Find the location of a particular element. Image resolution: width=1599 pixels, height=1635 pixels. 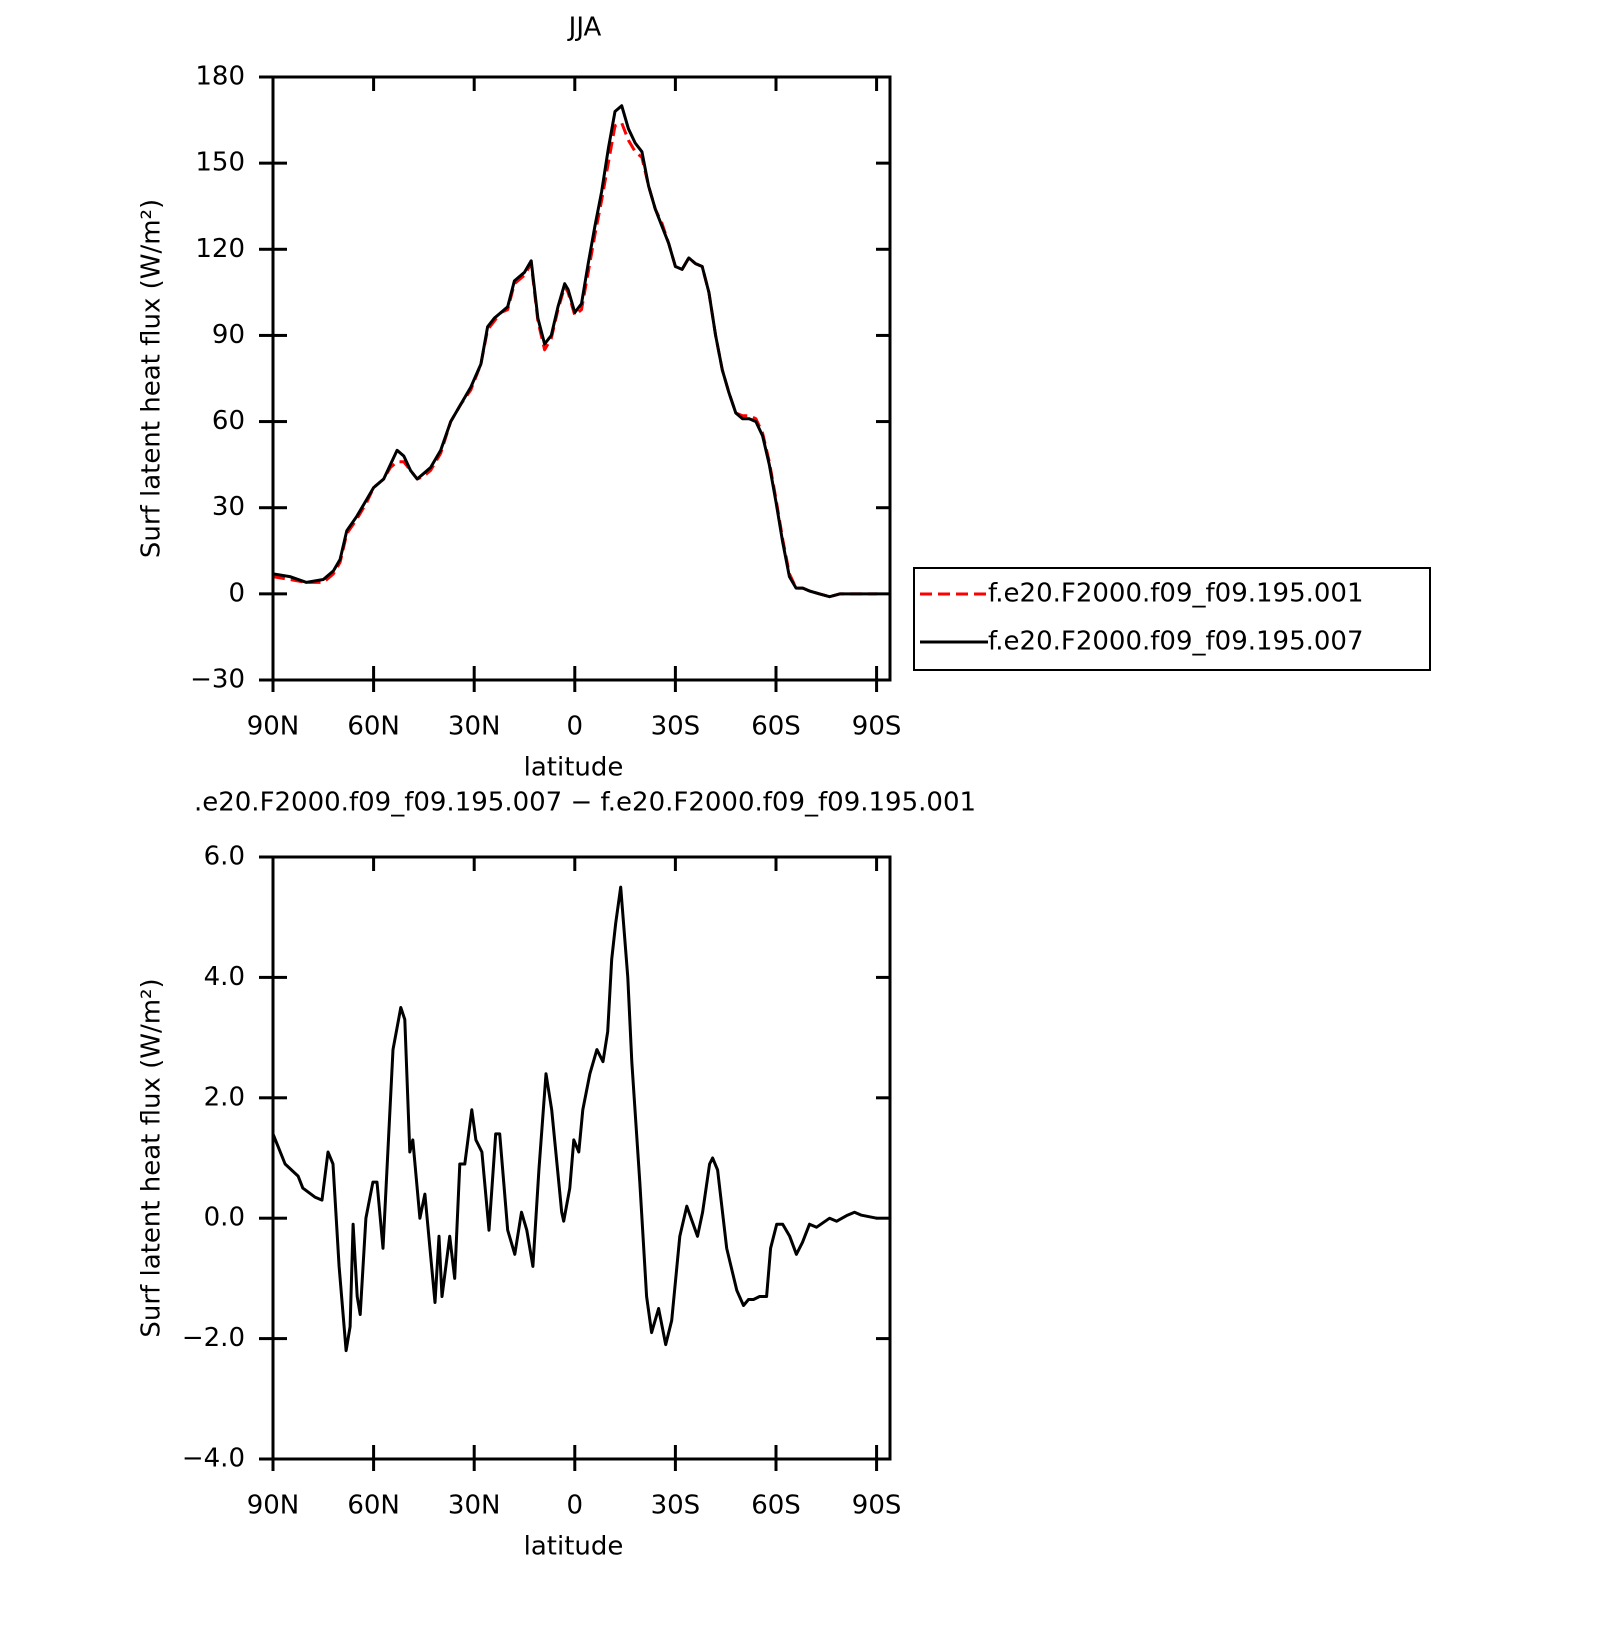

y-tick-label: 180 is located at coordinates (220, 77).